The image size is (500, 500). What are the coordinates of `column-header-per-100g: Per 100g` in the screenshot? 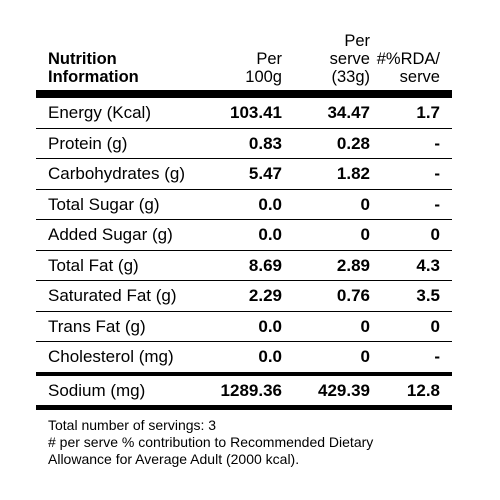 It's located at (263, 68).